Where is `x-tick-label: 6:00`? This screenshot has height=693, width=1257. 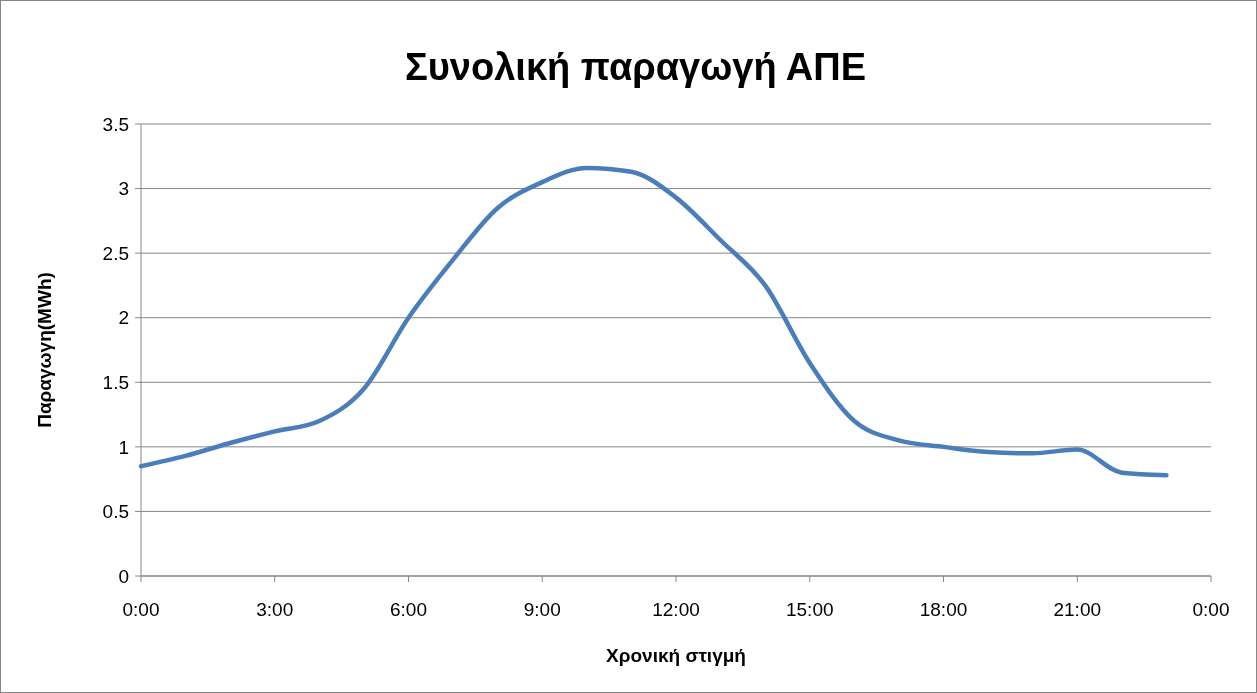 x-tick-label: 6:00 is located at coordinates (408, 609).